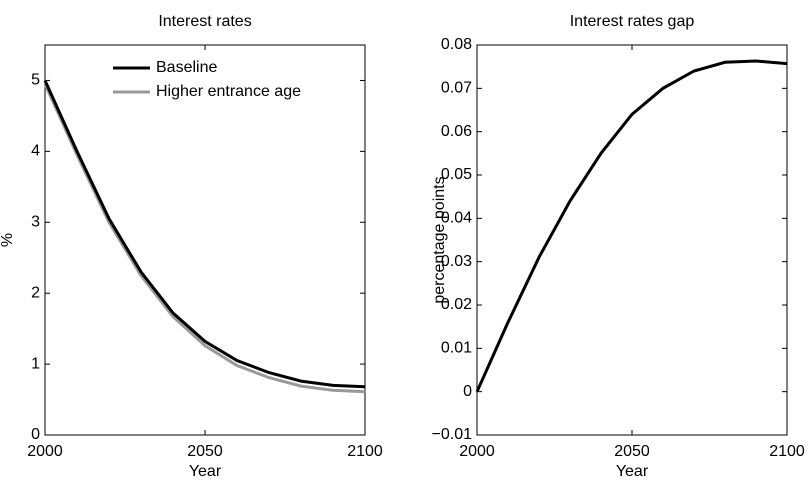  What do you see at coordinates (439, 239) in the screenshot?
I see `y-axis-label: percentage points` at bounding box center [439, 239].